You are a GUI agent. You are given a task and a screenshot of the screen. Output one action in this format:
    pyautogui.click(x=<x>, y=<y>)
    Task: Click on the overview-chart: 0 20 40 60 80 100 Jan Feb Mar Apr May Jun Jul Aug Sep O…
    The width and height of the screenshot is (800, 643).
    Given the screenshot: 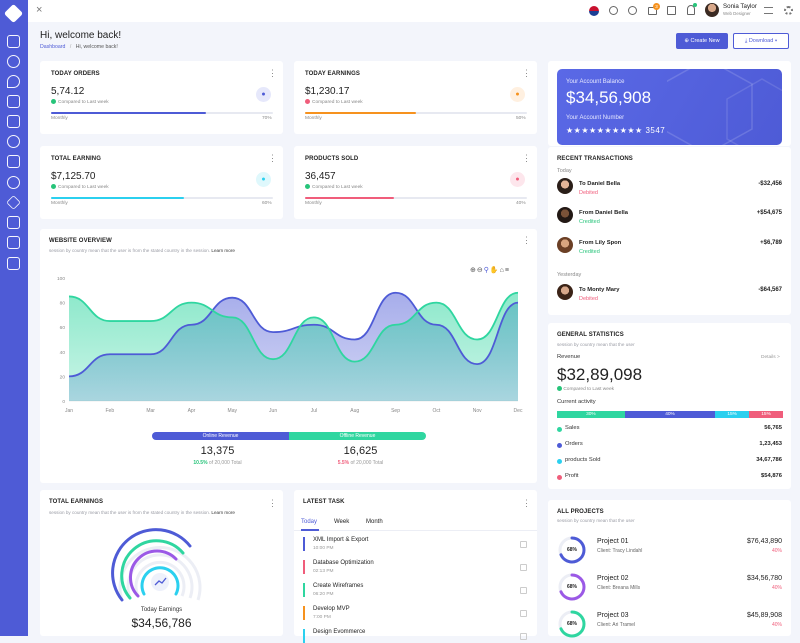 What is the action you would take?
    pyautogui.click(x=288, y=348)
    